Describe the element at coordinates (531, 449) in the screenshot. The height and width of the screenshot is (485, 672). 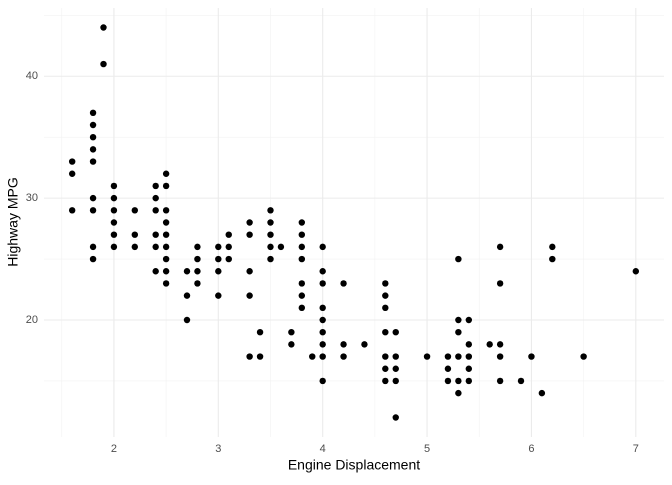
I see `x-tick-label: 6` at that location.